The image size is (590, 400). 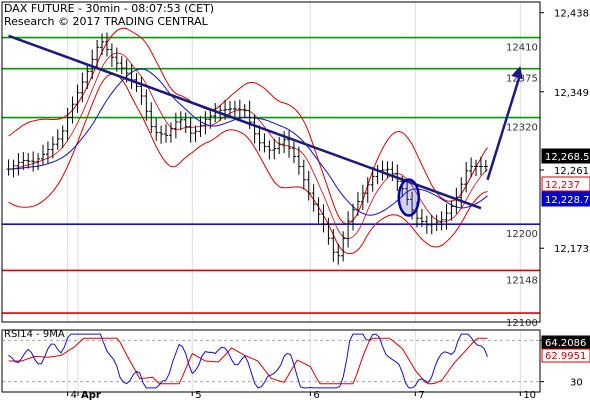 What do you see at coordinates (522, 234) in the screenshot?
I see `level-label: 12200` at bounding box center [522, 234].